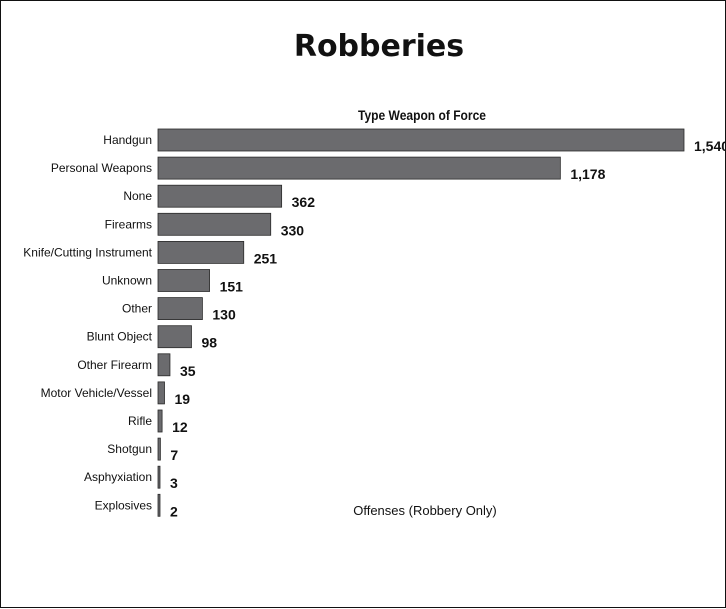  I want to click on value-label: 151, so click(232, 287).